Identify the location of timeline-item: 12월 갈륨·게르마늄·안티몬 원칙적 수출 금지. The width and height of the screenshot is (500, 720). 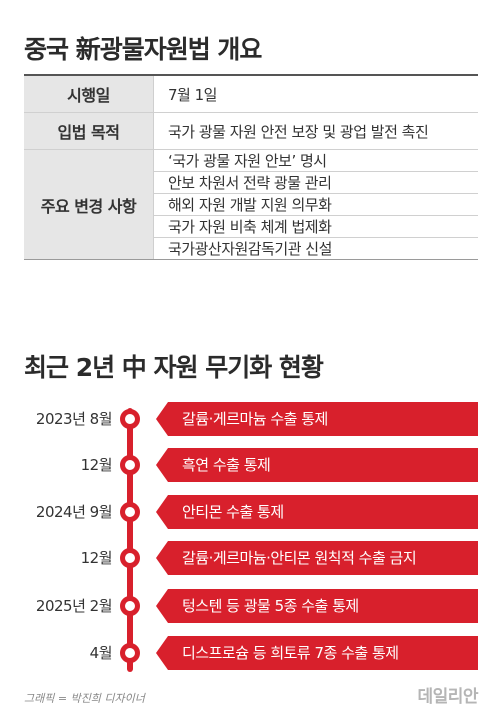
(250, 558).